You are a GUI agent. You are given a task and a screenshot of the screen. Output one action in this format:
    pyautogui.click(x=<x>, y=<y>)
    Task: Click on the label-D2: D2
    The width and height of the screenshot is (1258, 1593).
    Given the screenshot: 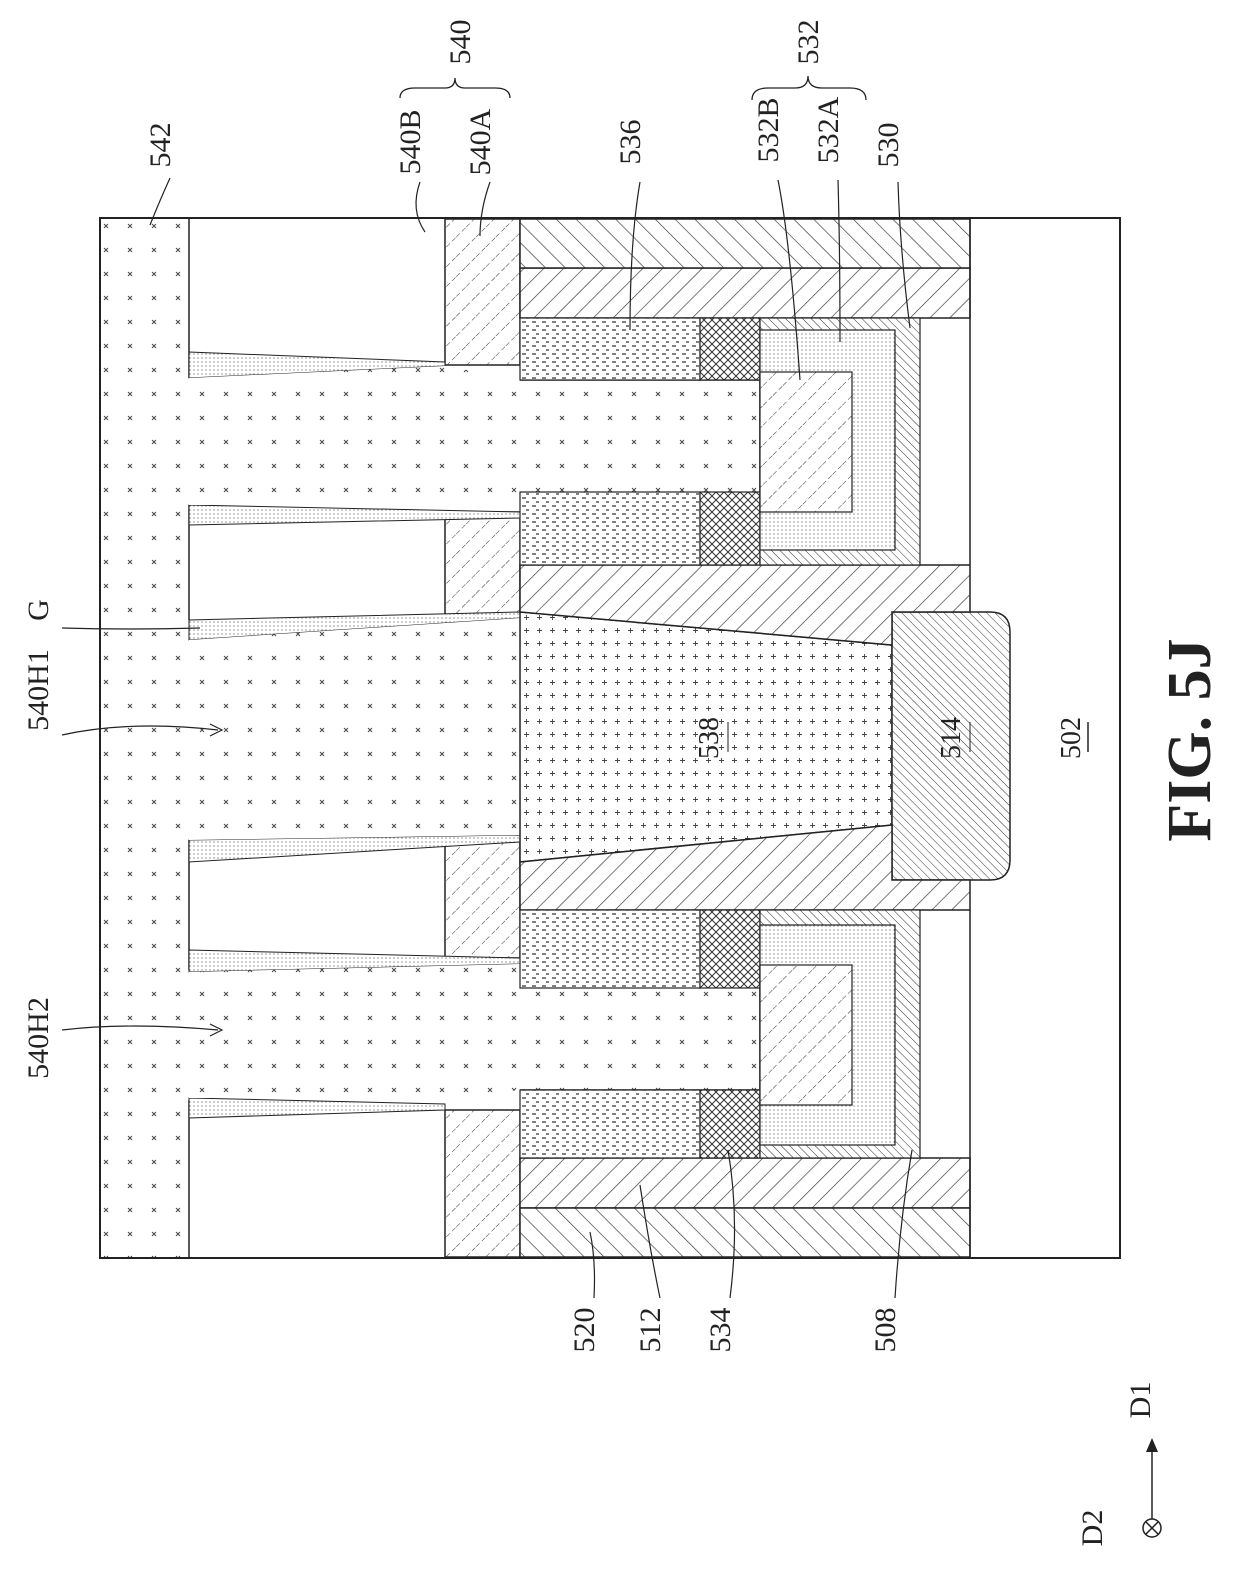 What is the action you would take?
    pyautogui.click(x=1092, y=1528)
    